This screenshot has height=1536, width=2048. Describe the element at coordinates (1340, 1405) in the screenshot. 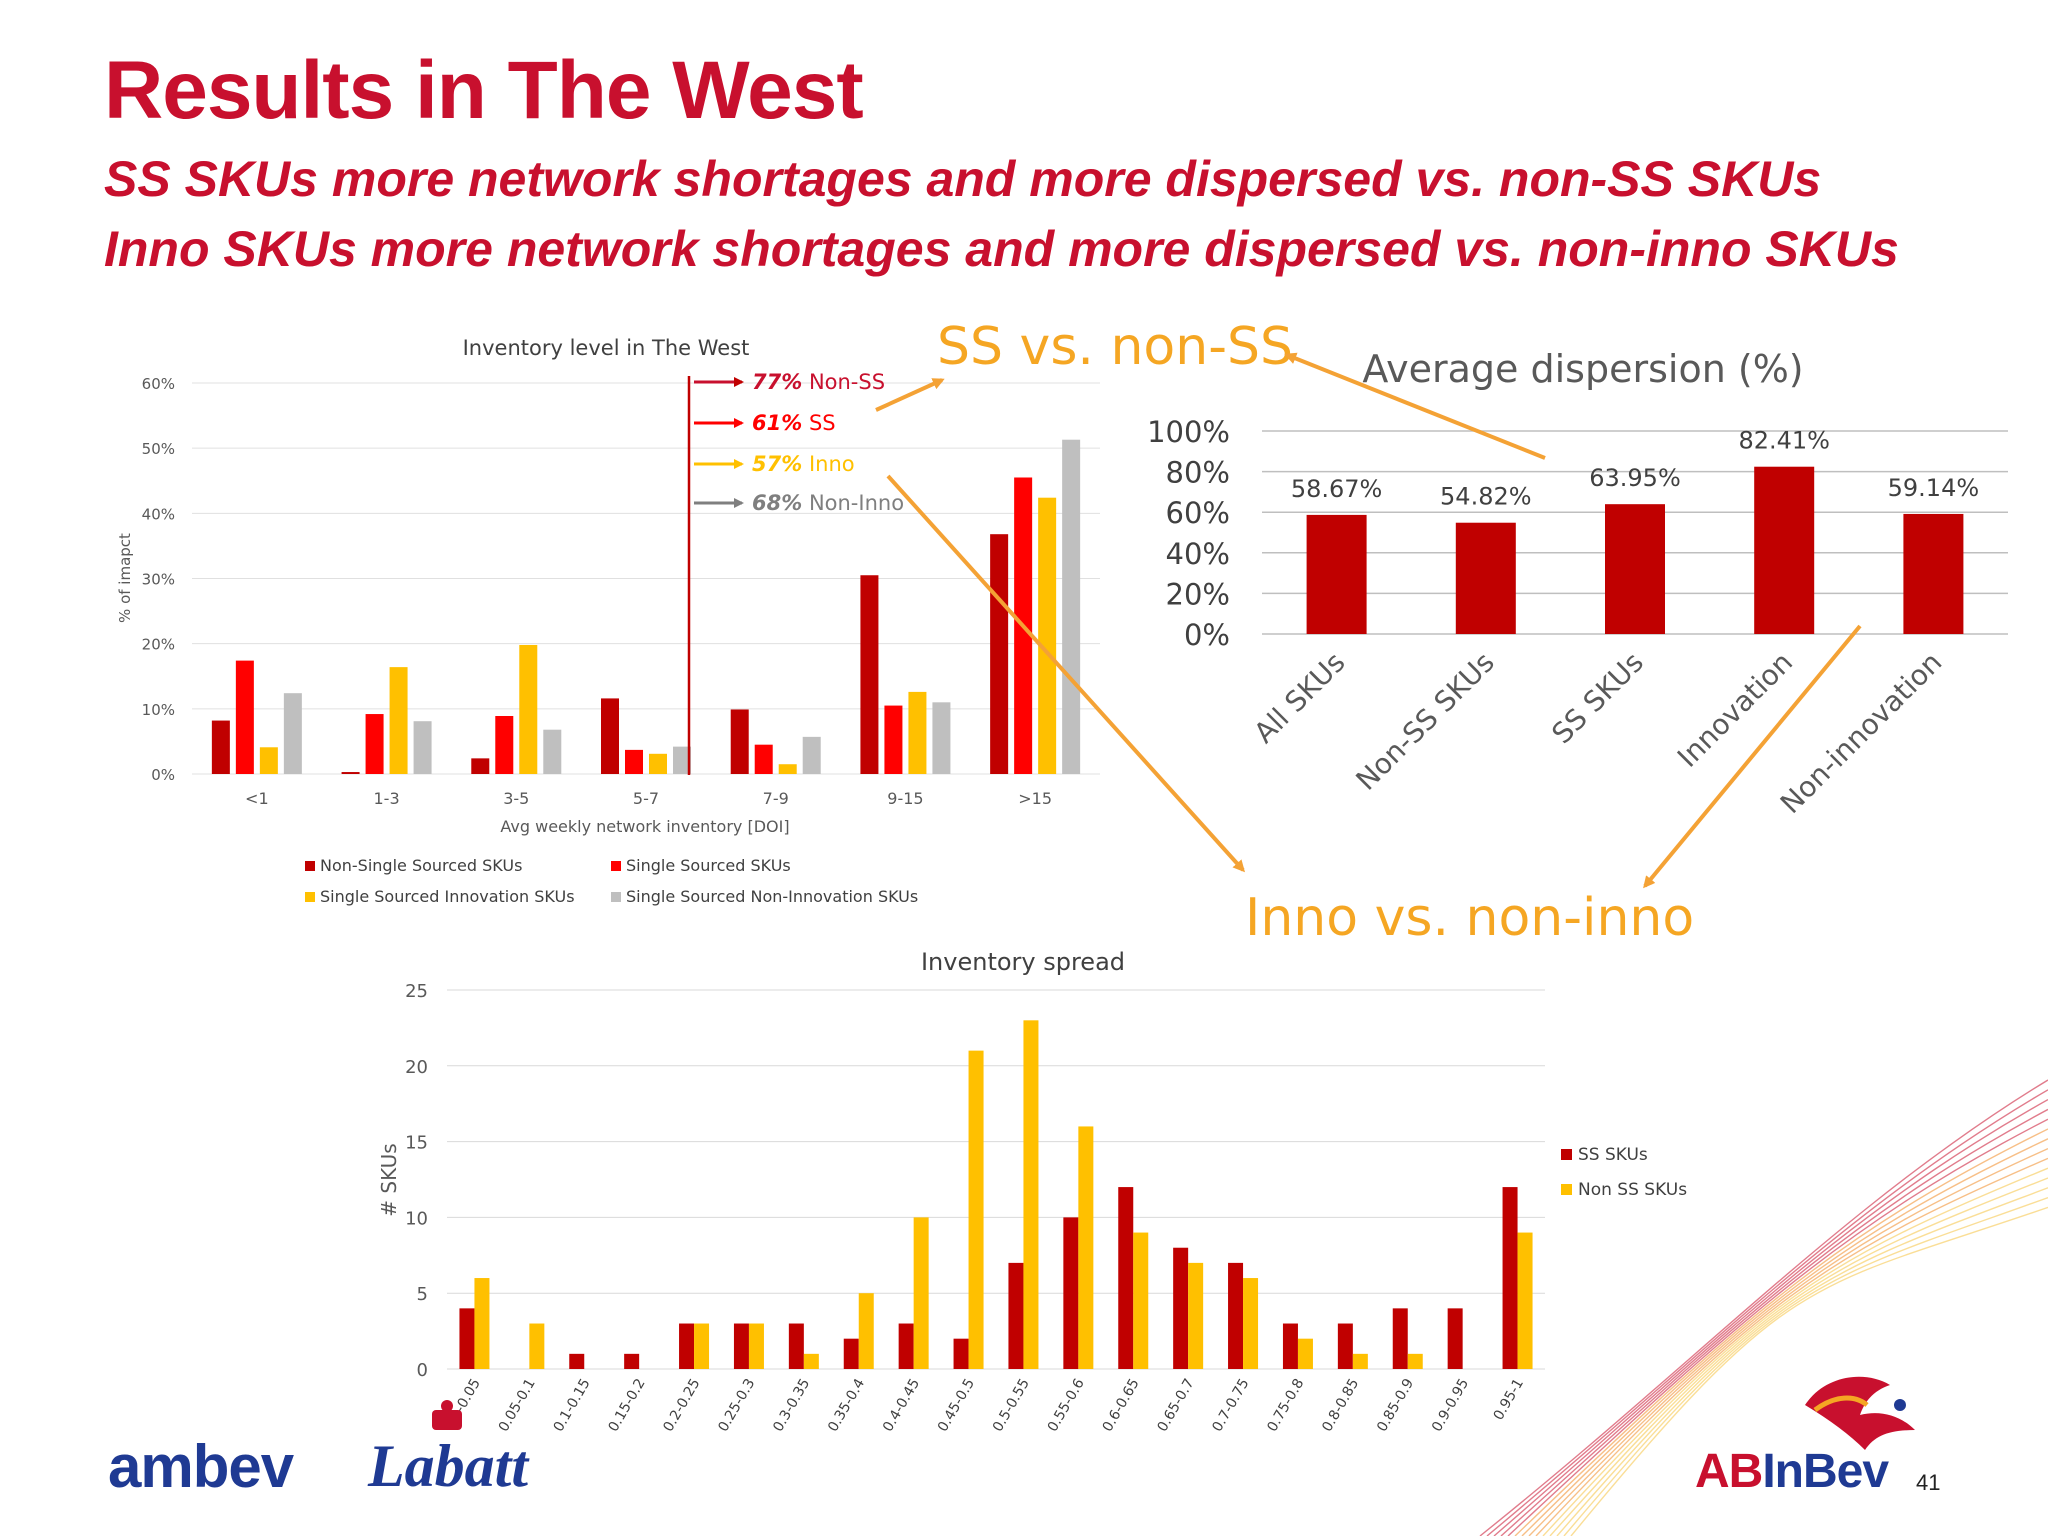

I see `chart3-xtick: 0.8-0.85` at that location.